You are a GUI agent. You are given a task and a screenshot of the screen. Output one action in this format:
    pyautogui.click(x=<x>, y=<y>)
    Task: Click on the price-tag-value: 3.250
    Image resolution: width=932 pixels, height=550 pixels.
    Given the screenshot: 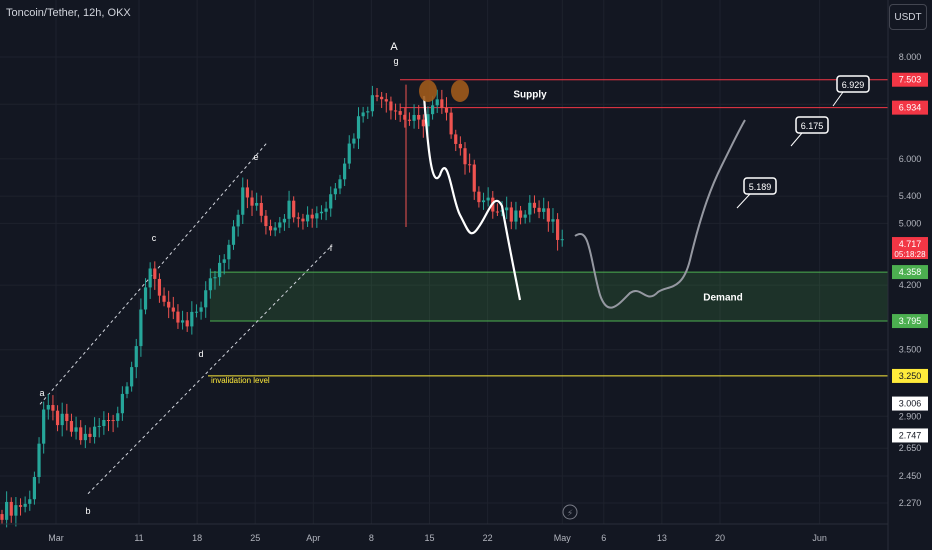 What is the action you would take?
    pyautogui.click(x=910, y=376)
    